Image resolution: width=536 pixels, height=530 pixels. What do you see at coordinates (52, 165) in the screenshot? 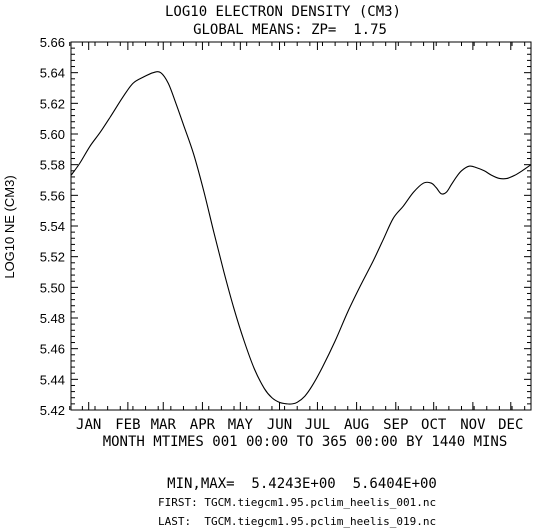
I see `y-tick-label: 5.58` at bounding box center [52, 165].